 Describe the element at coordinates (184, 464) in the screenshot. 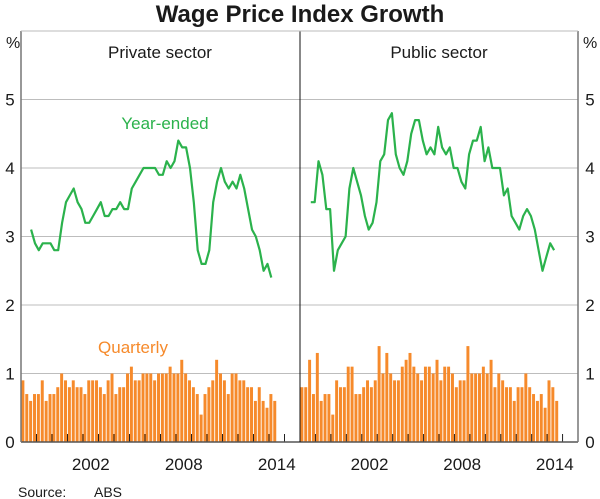

I see `x-tick-label: 2008` at that location.